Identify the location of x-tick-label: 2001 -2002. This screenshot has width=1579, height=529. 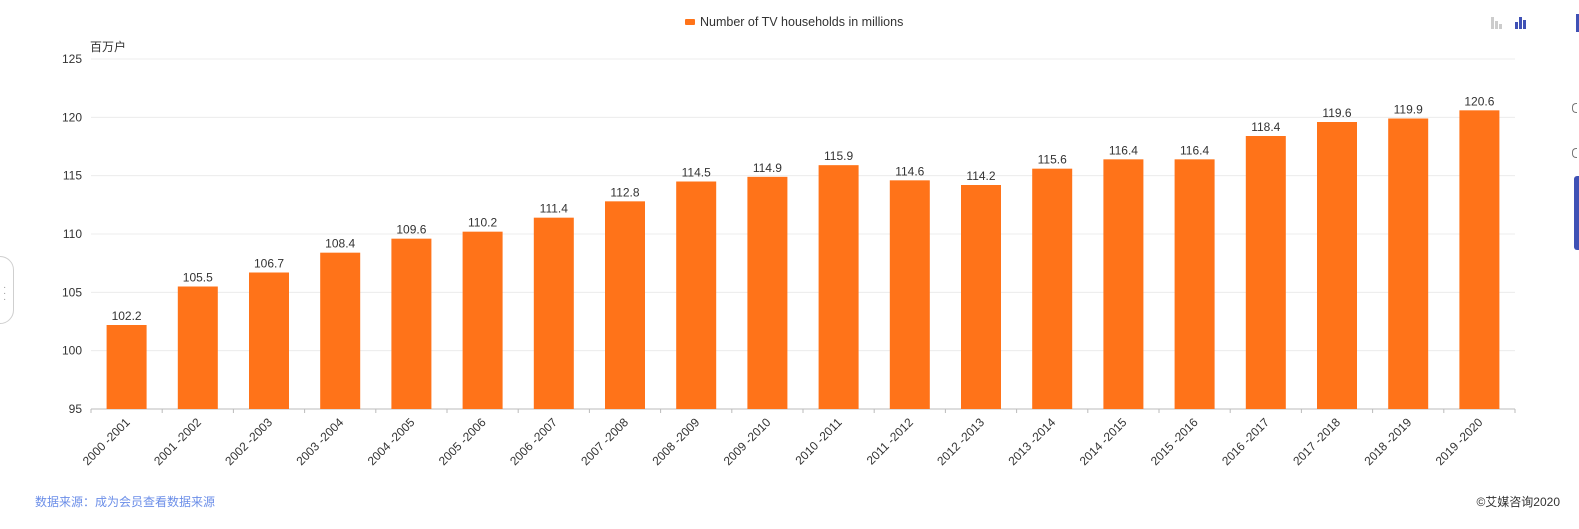
(177, 441).